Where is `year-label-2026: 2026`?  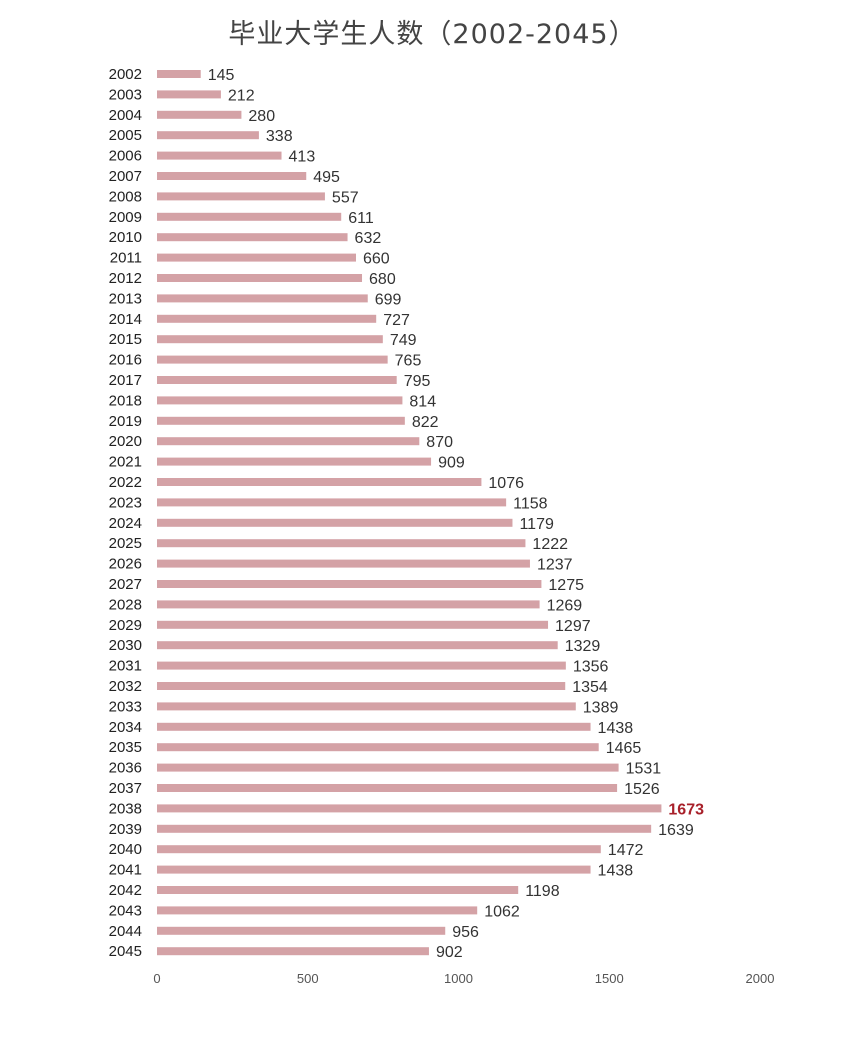 year-label-2026: 2026 is located at coordinates (125, 564).